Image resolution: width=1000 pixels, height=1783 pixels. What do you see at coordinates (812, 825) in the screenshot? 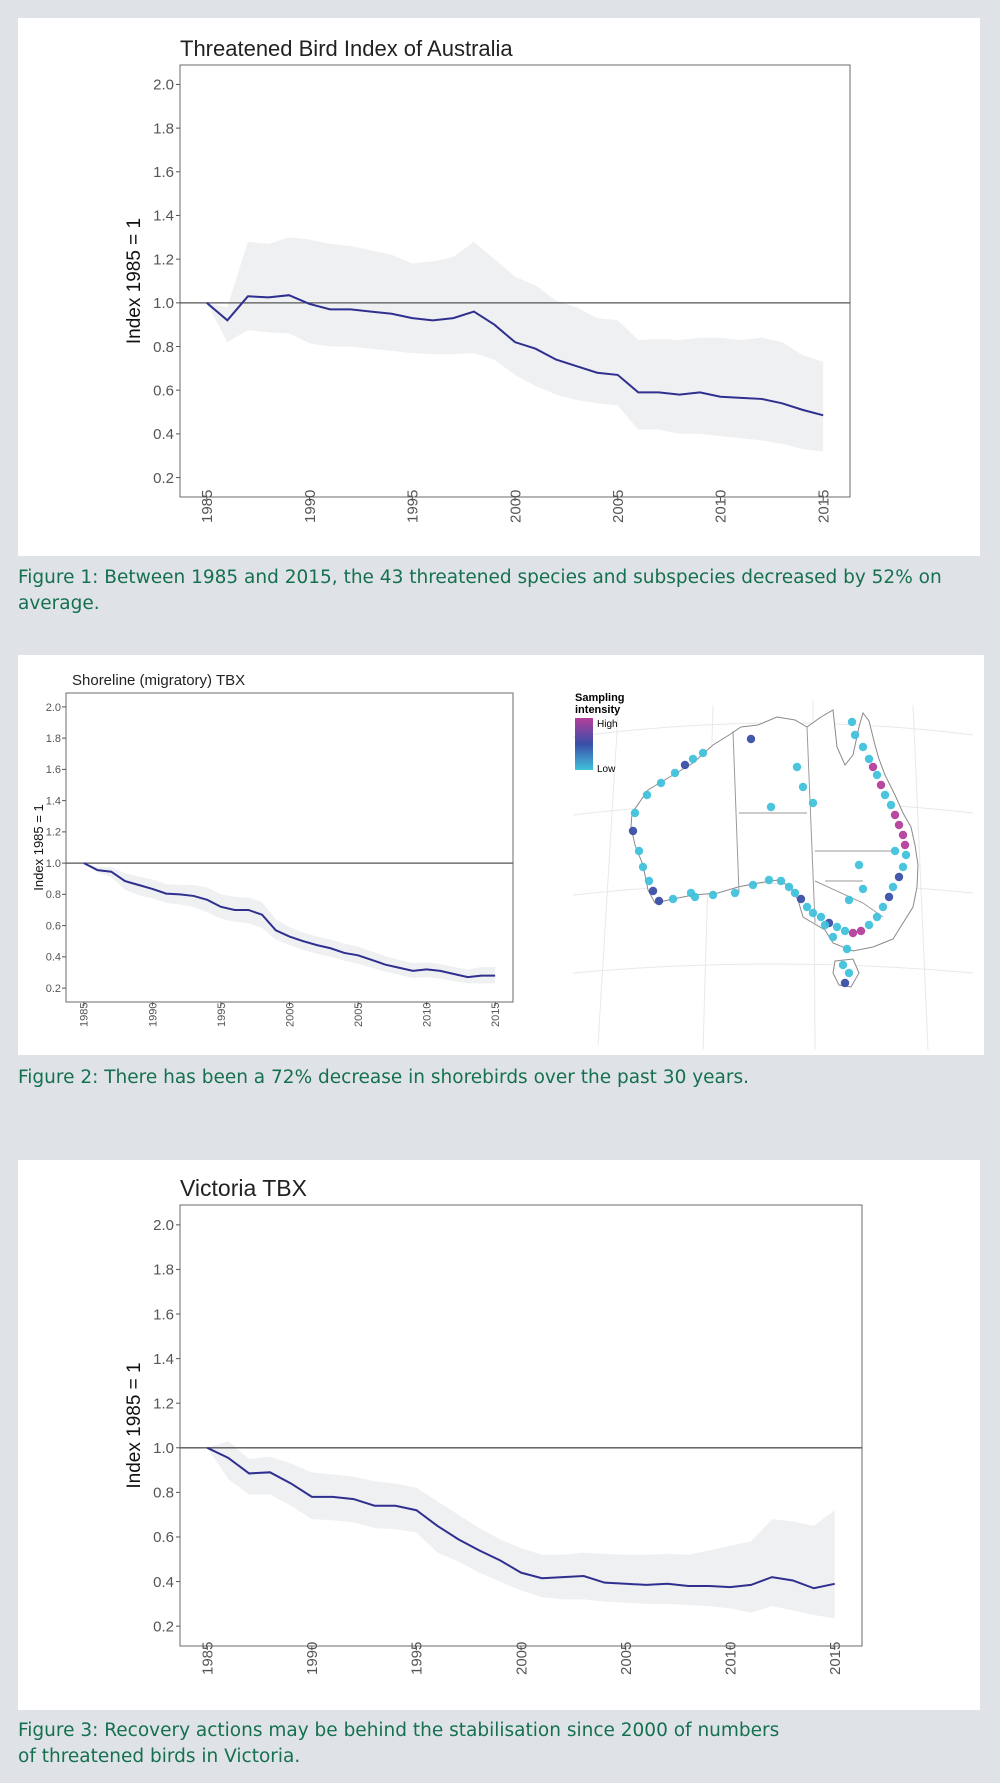
I see `state-borders` at bounding box center [812, 825].